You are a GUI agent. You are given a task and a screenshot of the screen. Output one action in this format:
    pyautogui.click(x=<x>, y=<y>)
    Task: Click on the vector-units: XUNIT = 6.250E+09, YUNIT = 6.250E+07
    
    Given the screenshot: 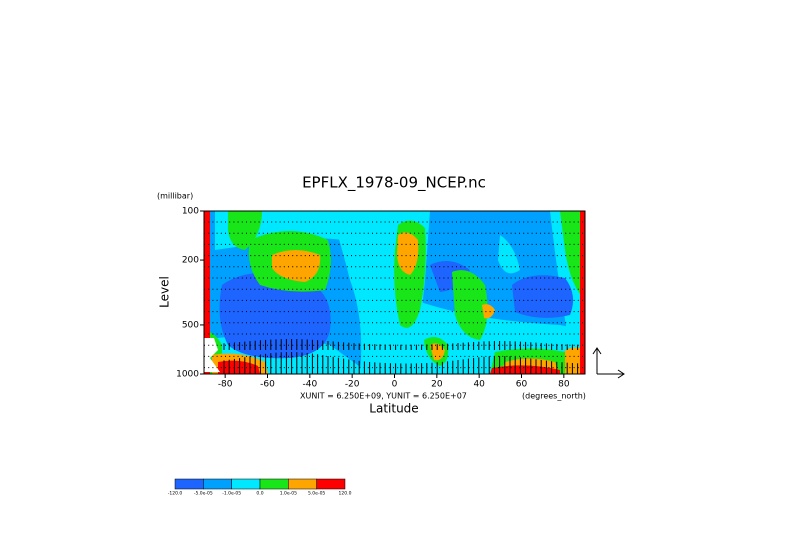 What is the action you would take?
    pyautogui.click(x=383, y=396)
    